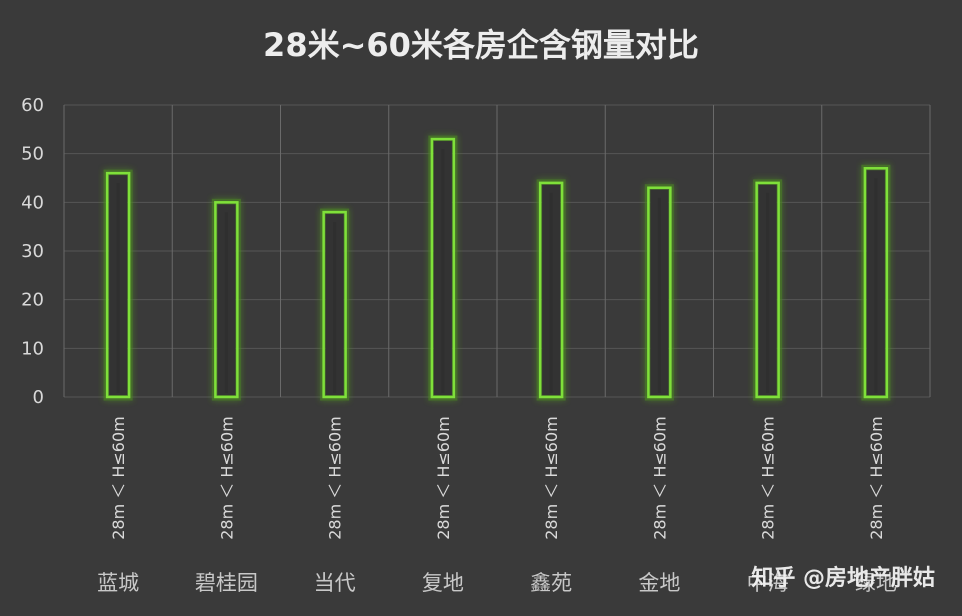  I want to click on x-category-label: 鑫苑, so click(551, 583).